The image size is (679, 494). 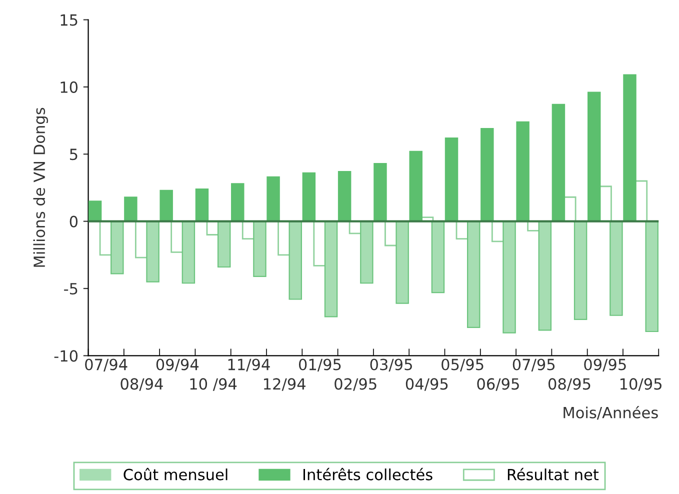 What do you see at coordinates (69, 87) in the screenshot?
I see `y-tick-label: 10` at bounding box center [69, 87].